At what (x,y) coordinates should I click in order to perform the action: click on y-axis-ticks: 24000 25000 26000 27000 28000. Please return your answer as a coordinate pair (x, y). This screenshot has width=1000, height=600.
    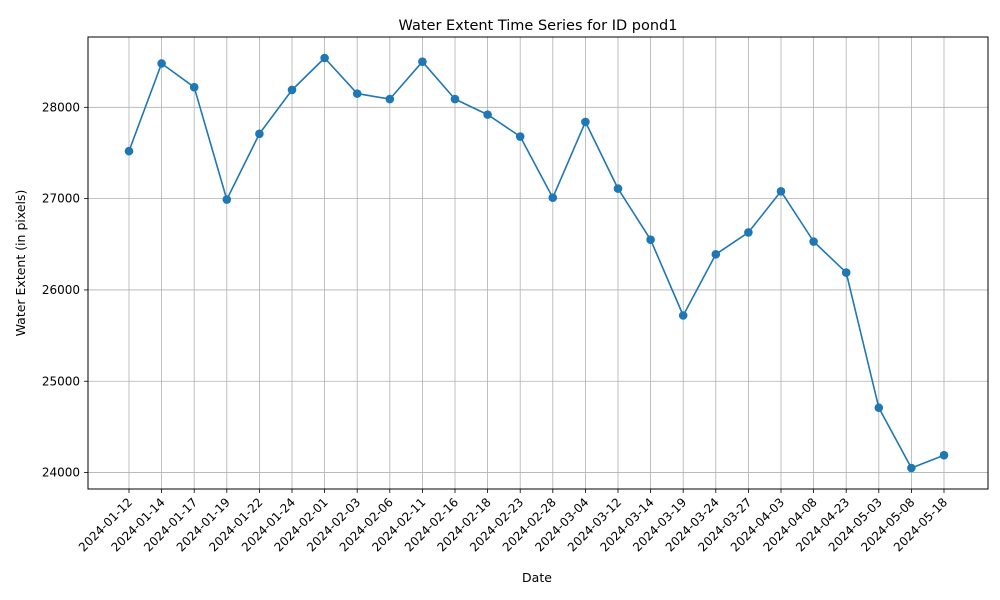
    Looking at the image, I should click on (65, 290).